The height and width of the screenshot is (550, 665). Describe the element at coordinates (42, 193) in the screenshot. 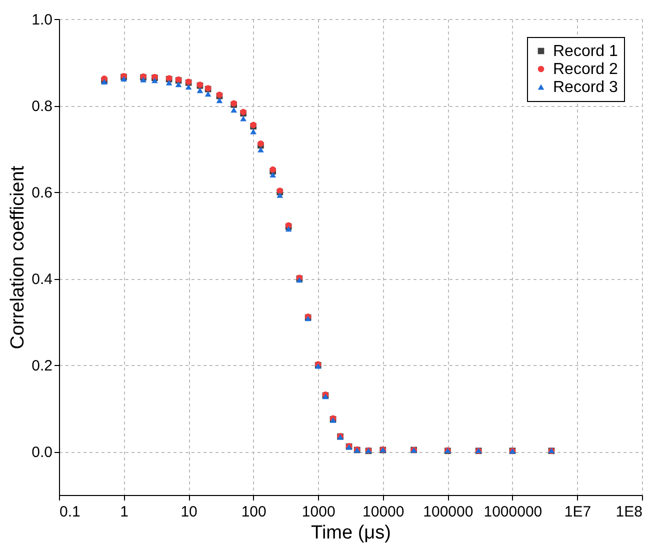

I see `y-tick-label: 0.6` at that location.